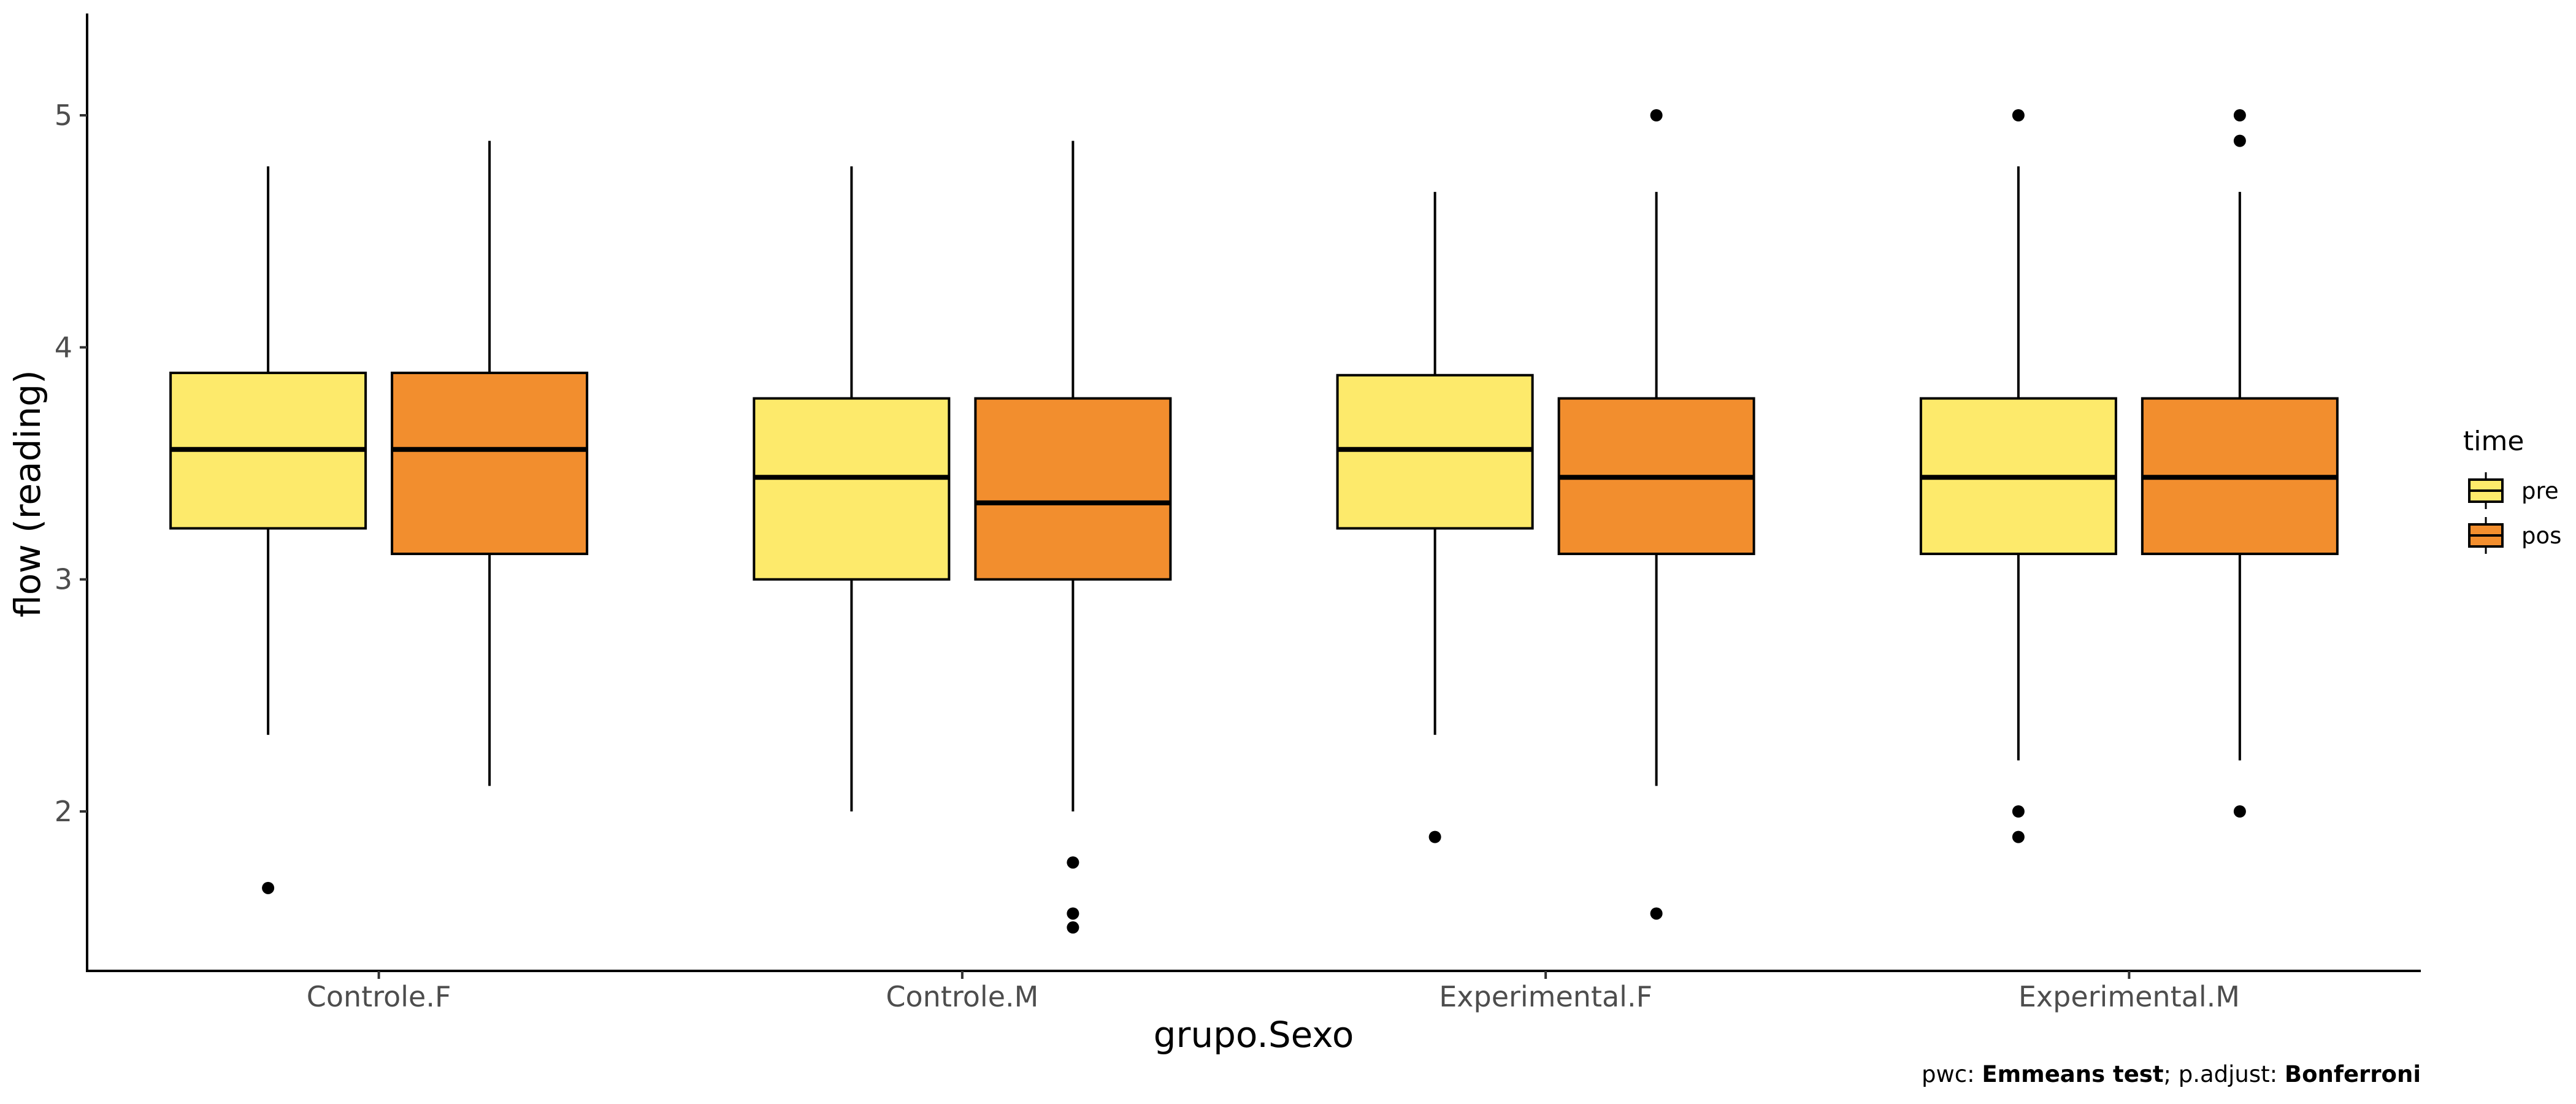 The height and width of the screenshot is (1104, 2576). What do you see at coordinates (962, 996) in the screenshot?
I see `x-tick-label: Controle.M` at bounding box center [962, 996].